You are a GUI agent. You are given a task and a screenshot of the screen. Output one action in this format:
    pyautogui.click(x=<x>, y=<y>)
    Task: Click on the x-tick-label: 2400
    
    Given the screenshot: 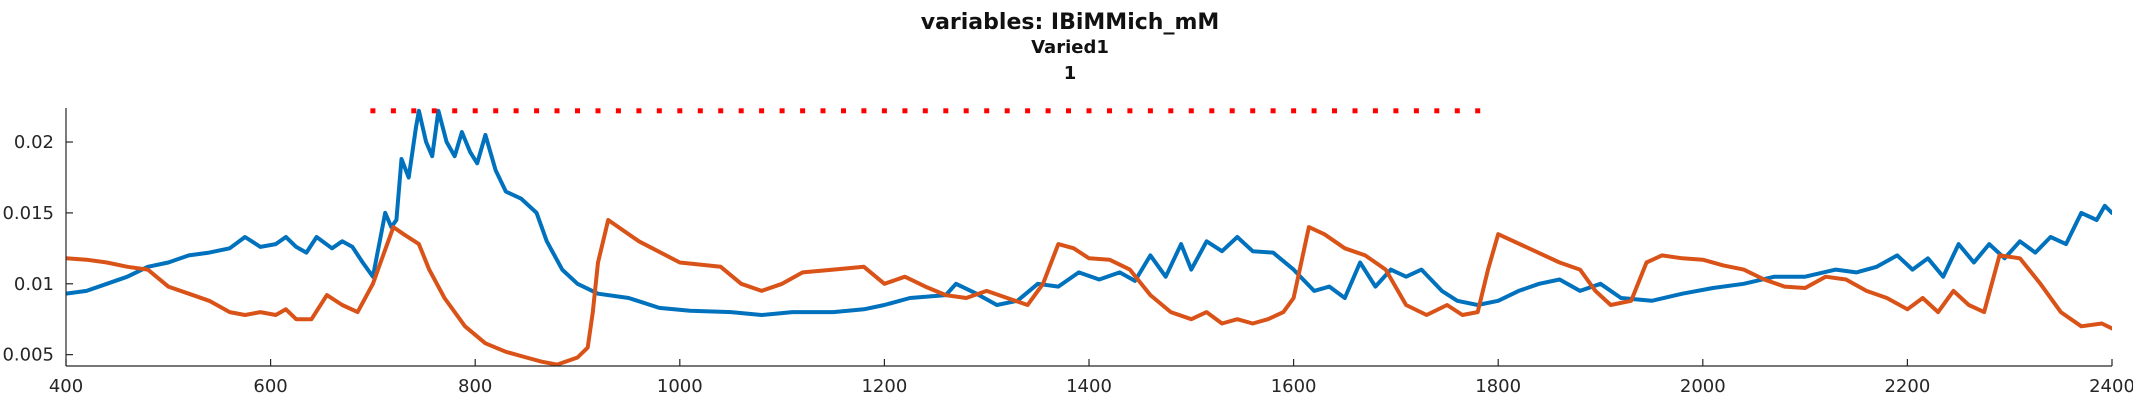 What is the action you would take?
    pyautogui.click(x=2111, y=386)
    